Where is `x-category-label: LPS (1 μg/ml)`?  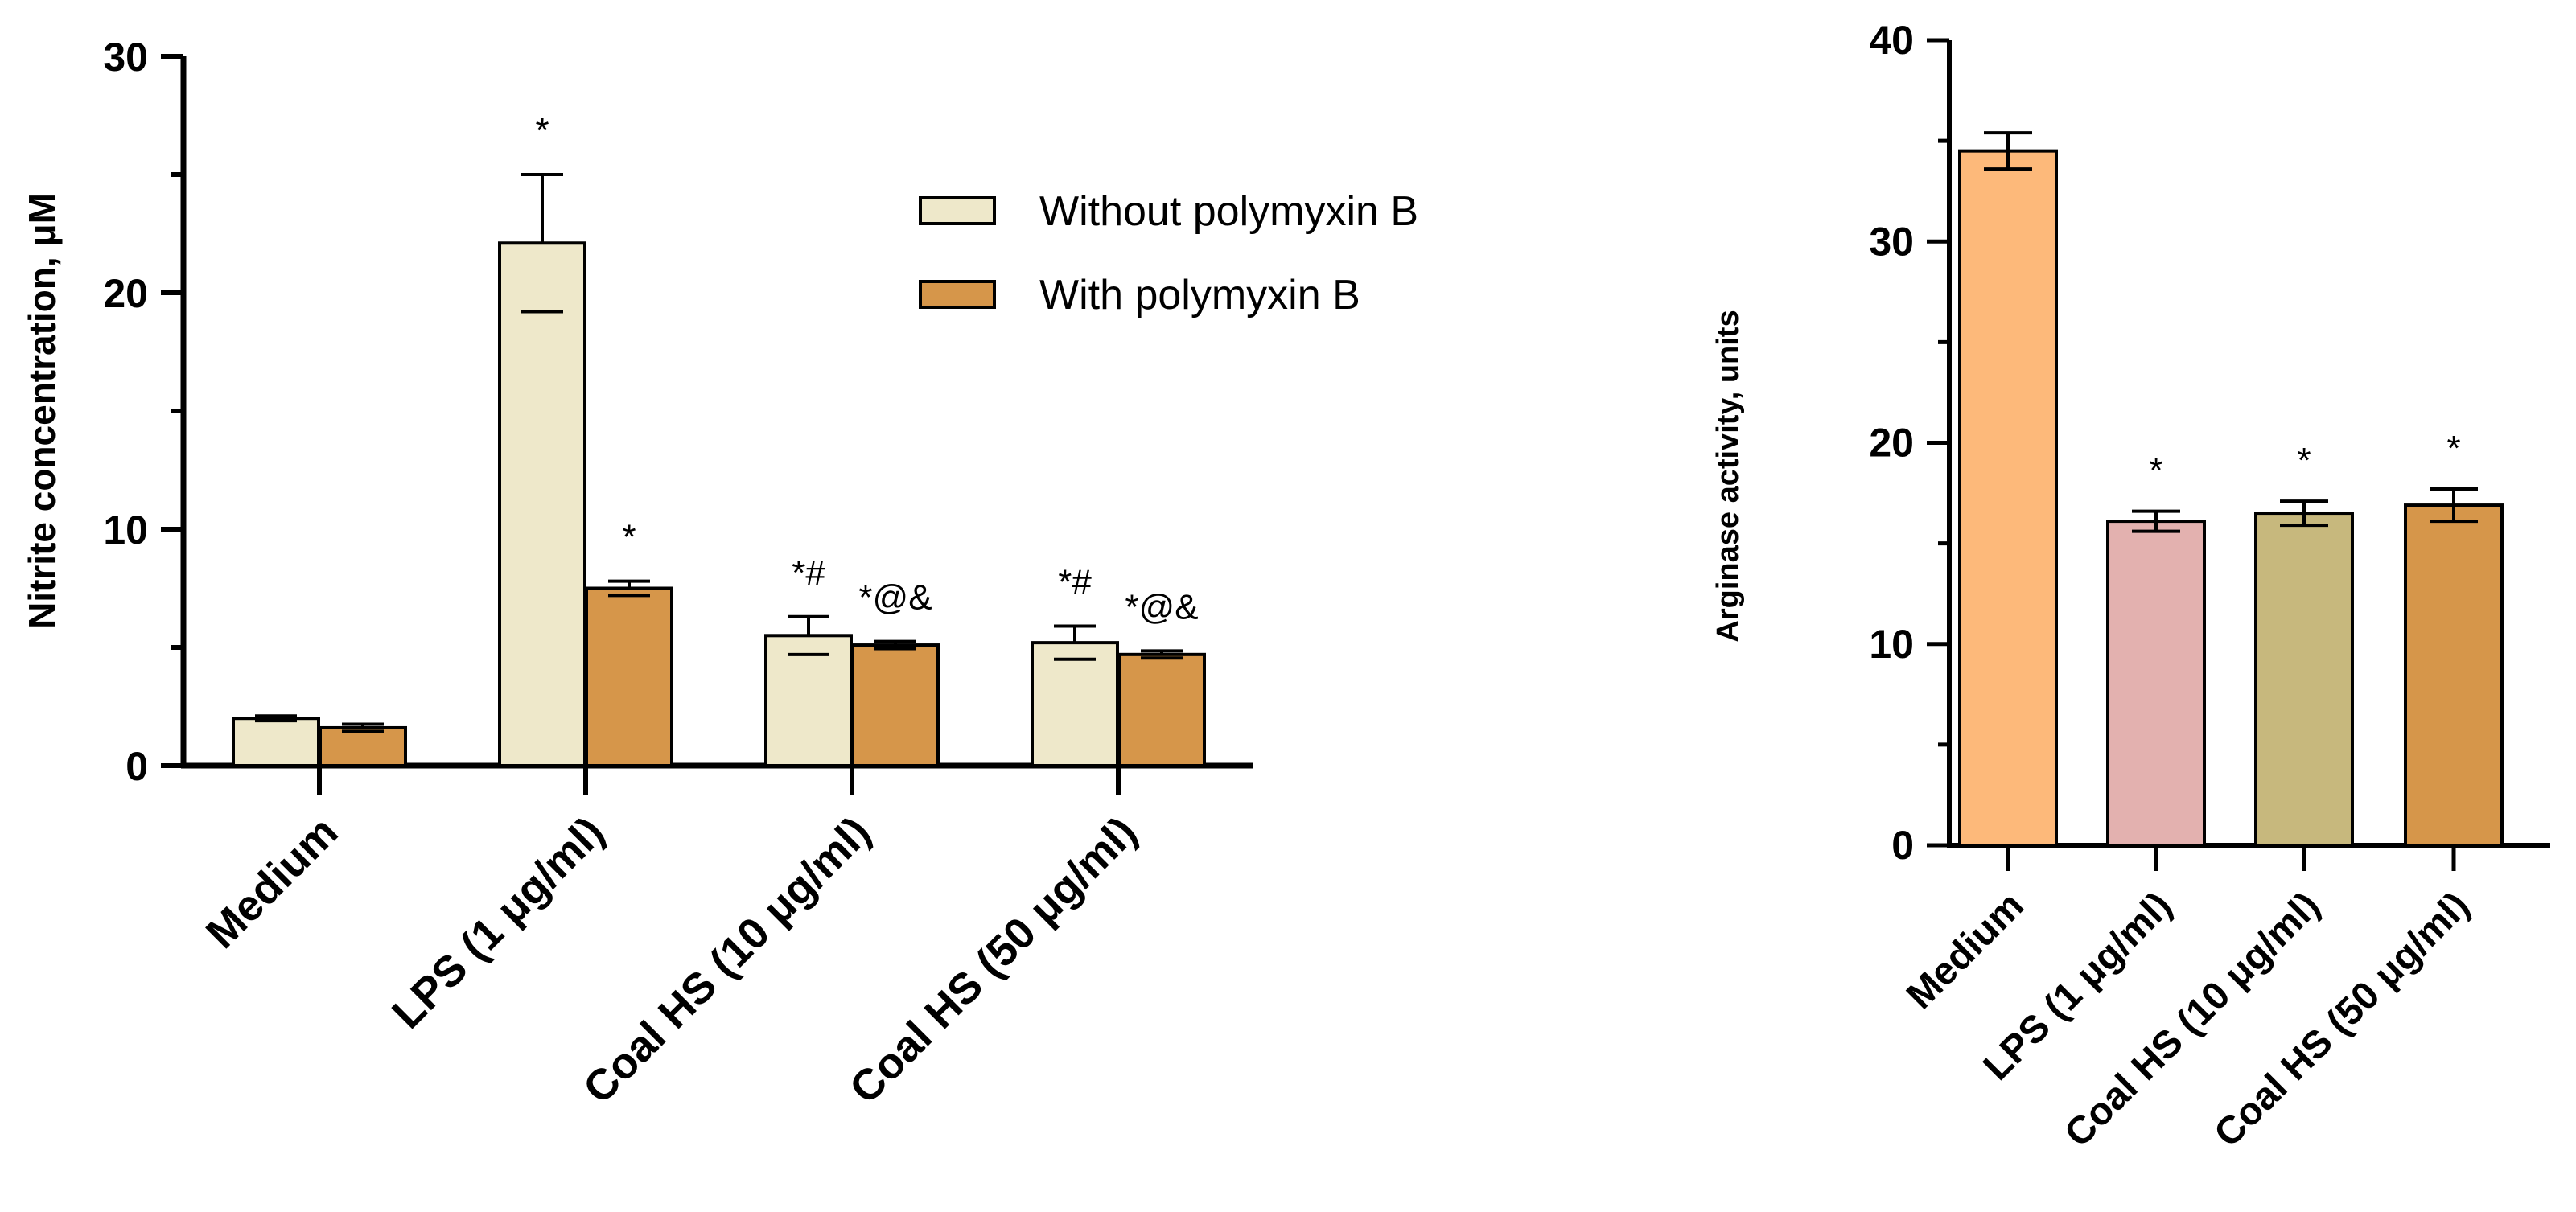
x-category-label: LPS (1 μg/ml) is located at coordinates (498, 922).